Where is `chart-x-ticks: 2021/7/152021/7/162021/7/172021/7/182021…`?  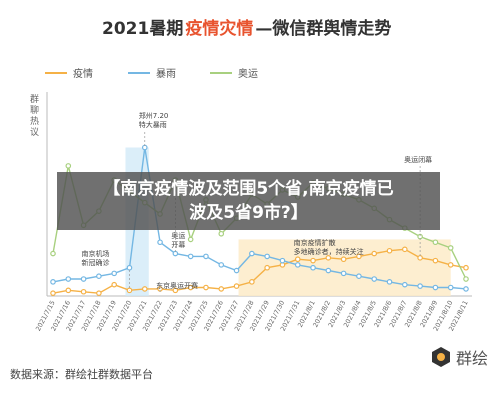 chart-x-ticks: 2021/7/152021/7/162021/7/172021/7/182021… is located at coordinates (252, 315).